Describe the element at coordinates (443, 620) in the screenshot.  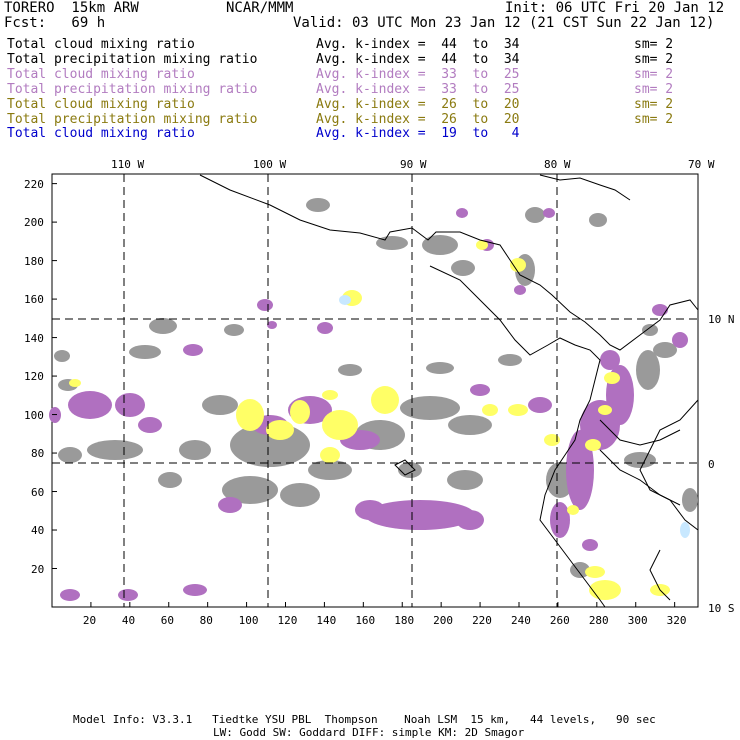
I see `x-tick-label: 200` at that location.